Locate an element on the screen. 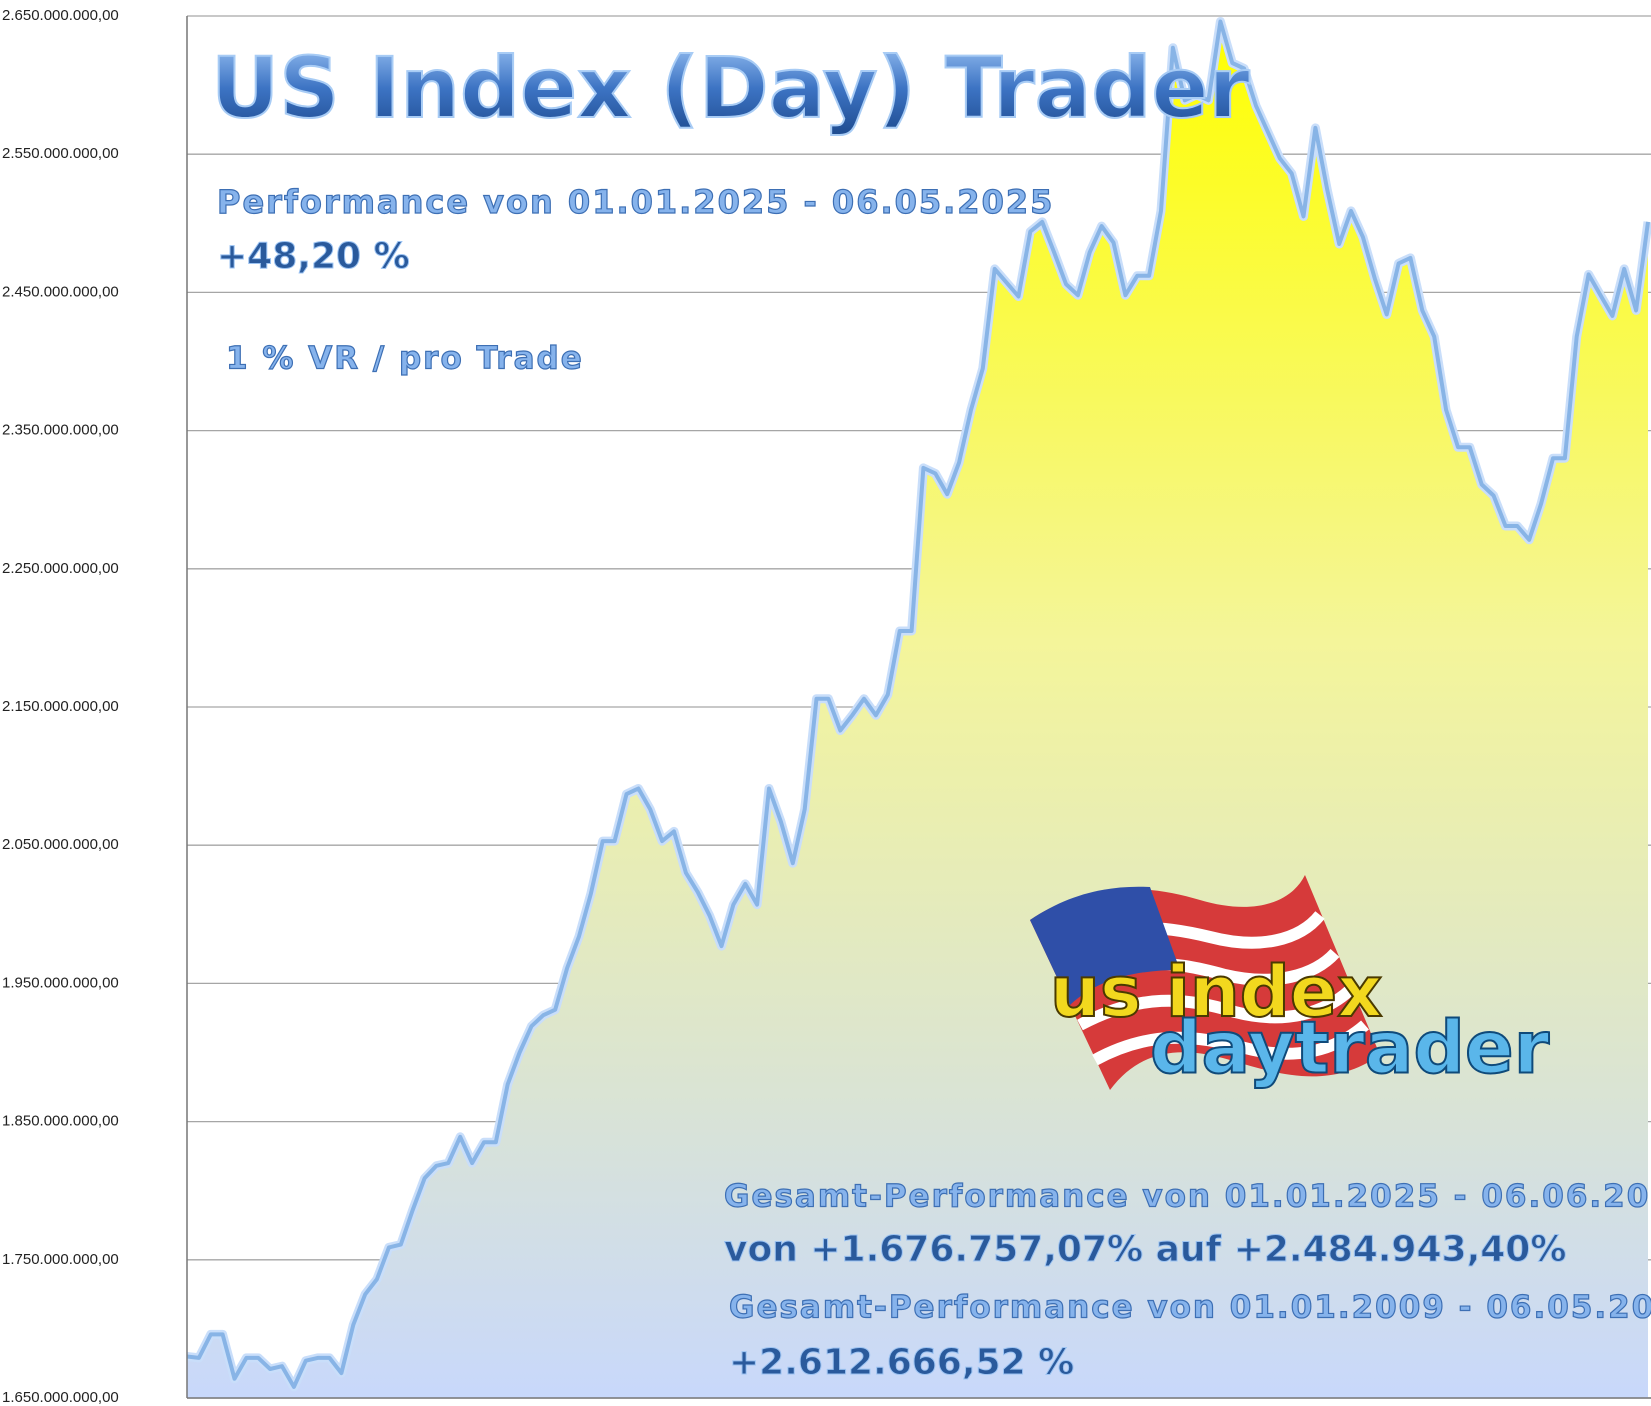  logo: us index daytrader is located at coordinates (1290, 983).